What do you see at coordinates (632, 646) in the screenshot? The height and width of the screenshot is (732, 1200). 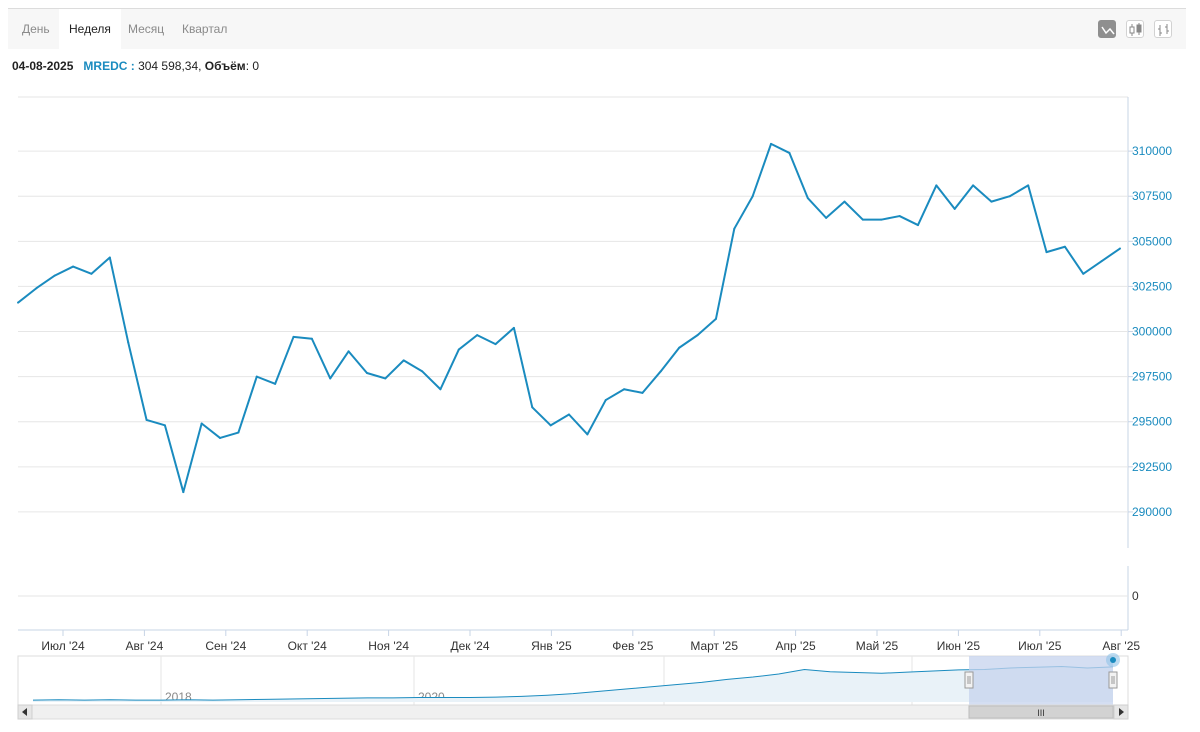 I see `x-tick-label: Фев '25` at bounding box center [632, 646].